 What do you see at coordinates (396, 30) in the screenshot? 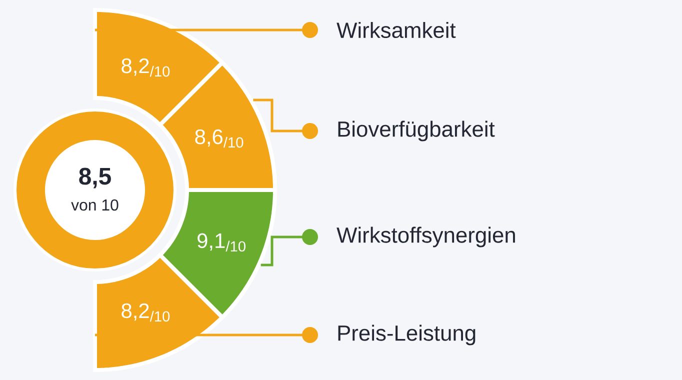
I see `category-label: Wirksamkeit` at bounding box center [396, 30].